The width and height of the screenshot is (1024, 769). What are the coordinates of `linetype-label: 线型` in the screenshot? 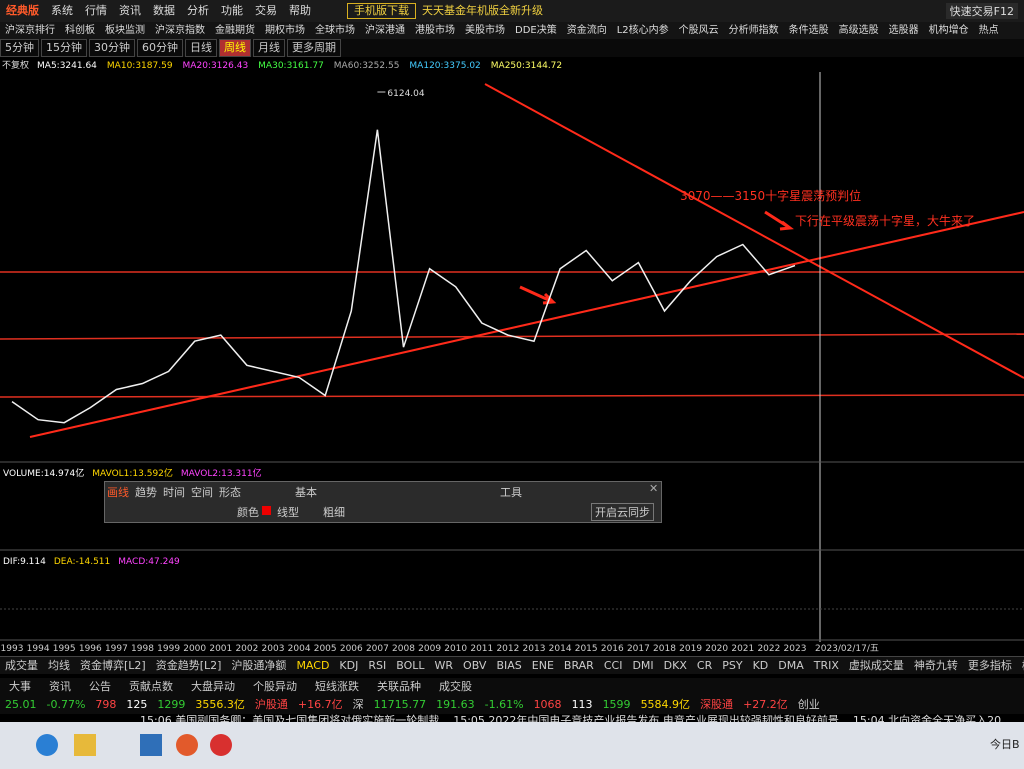 It's located at (288, 512).